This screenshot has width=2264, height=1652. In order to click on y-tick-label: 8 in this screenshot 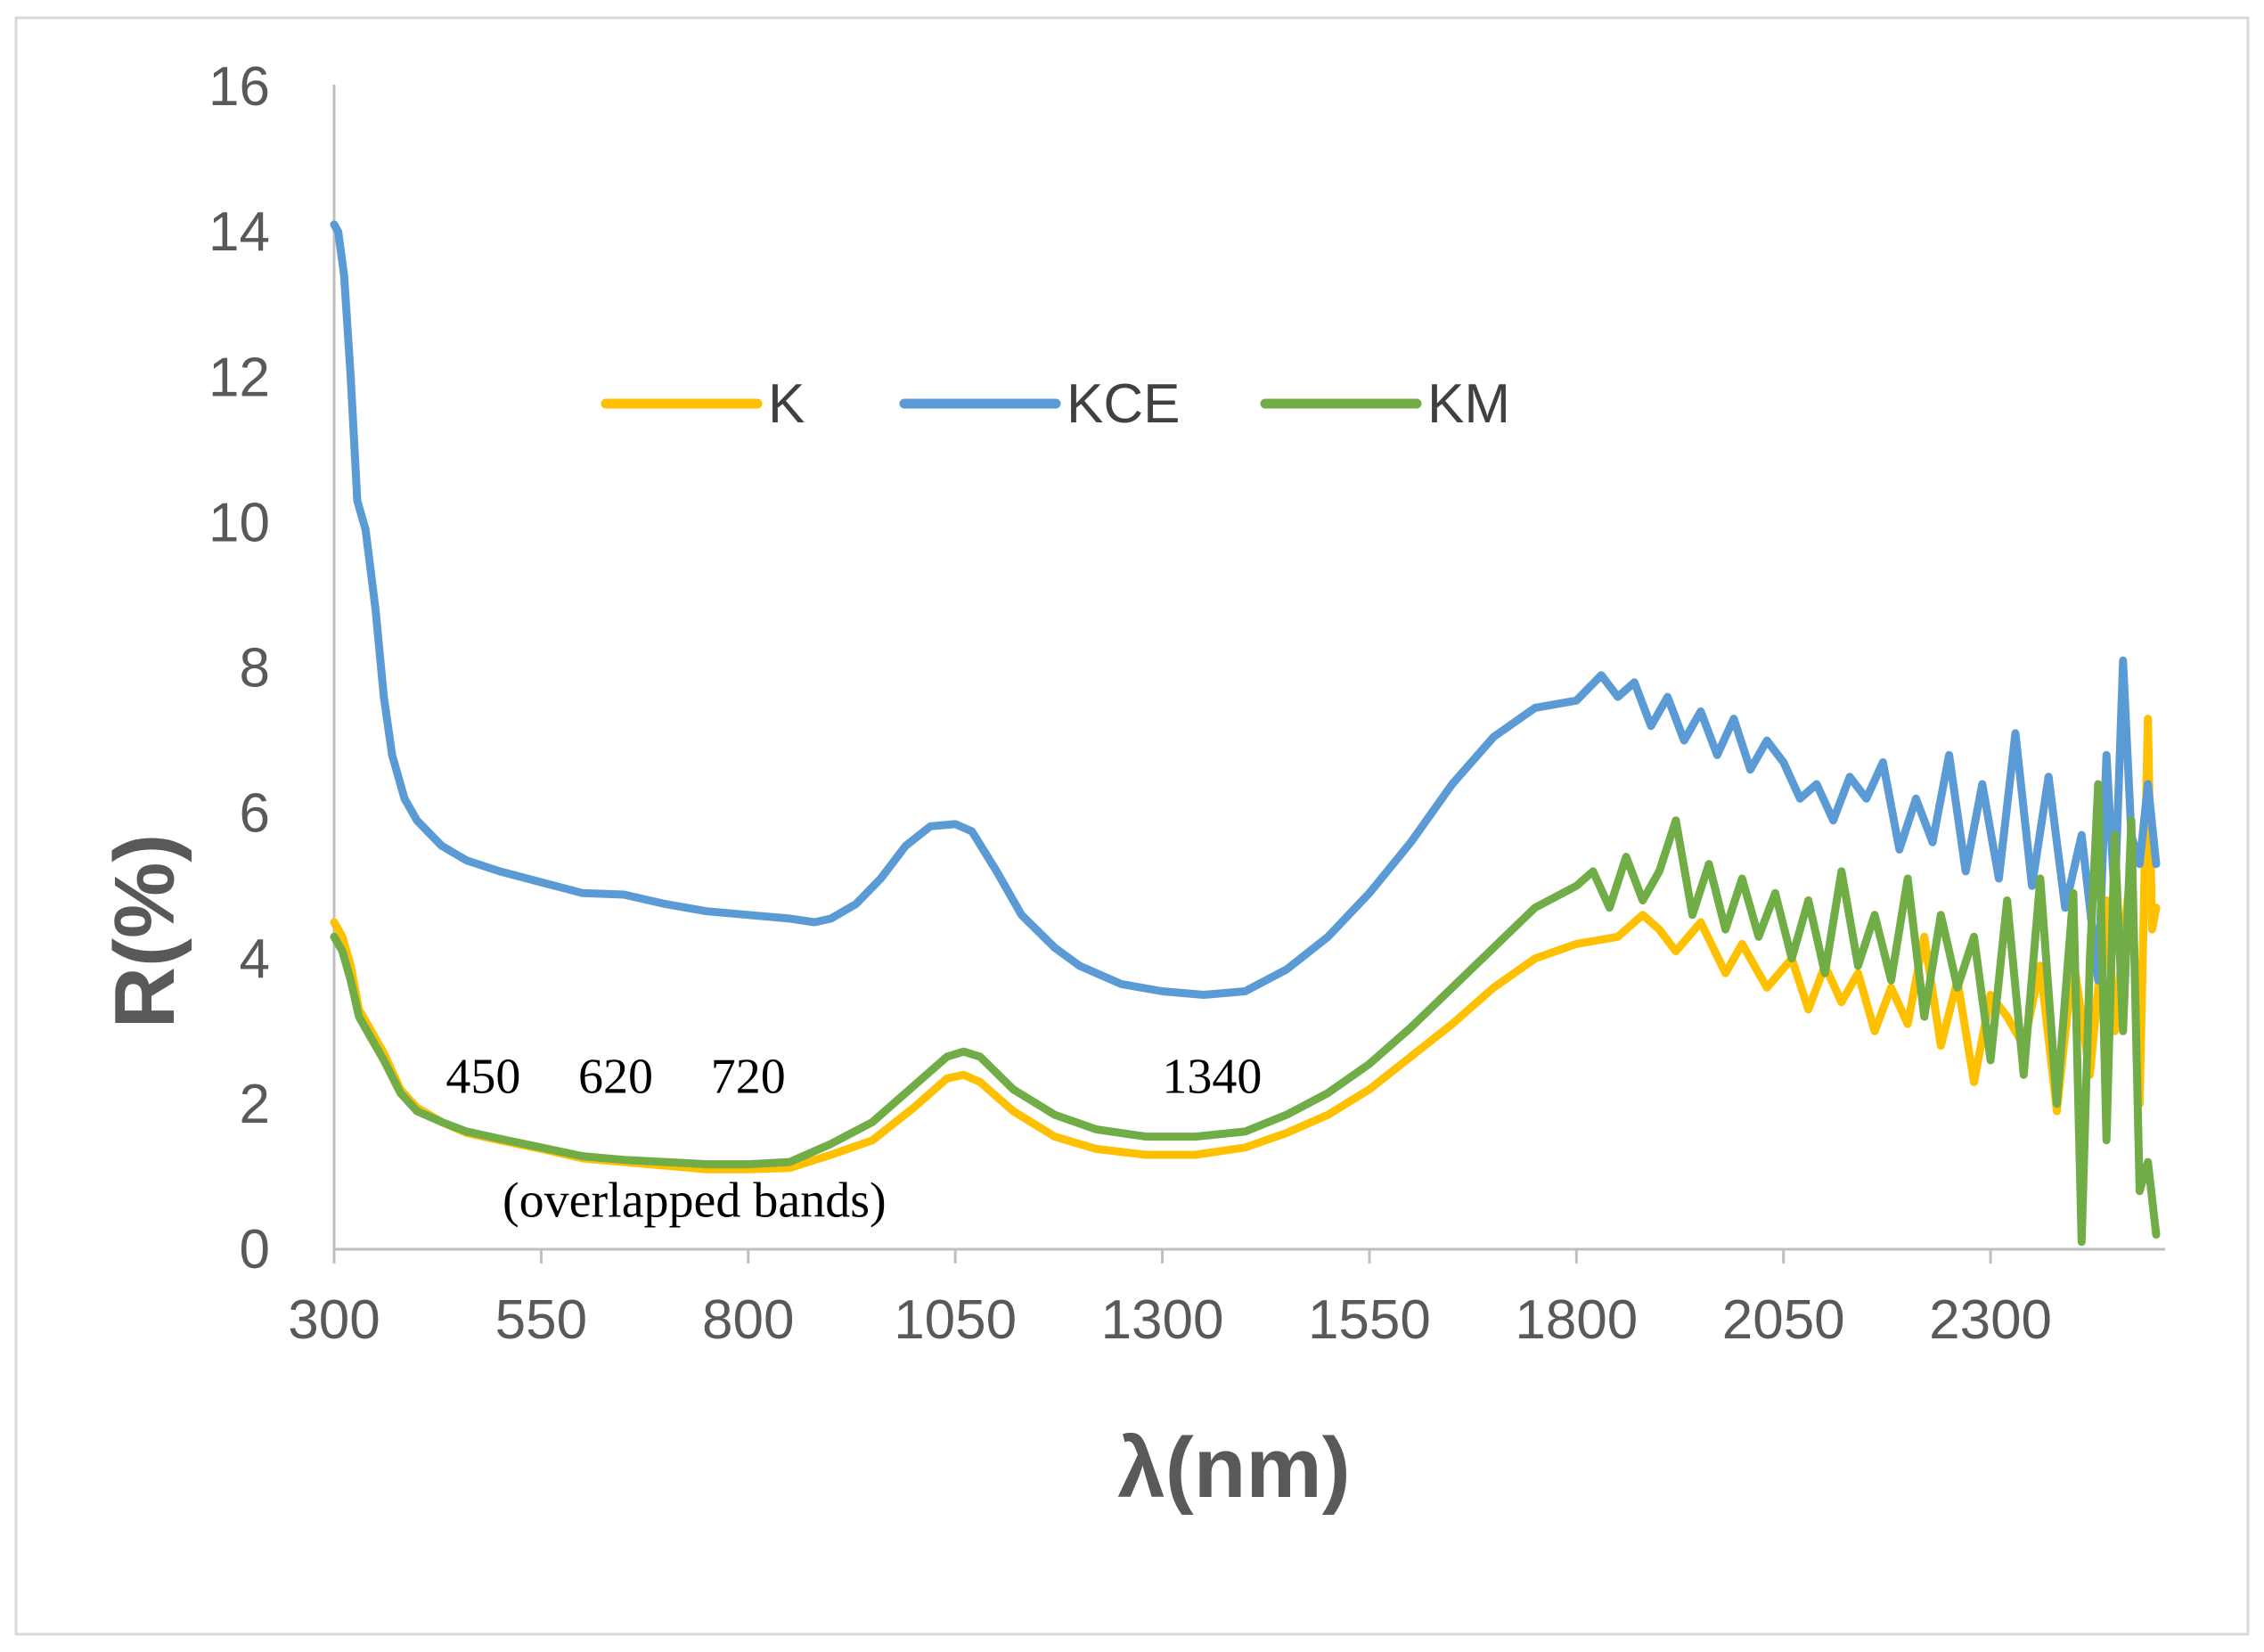, I will do `click(255, 668)`.